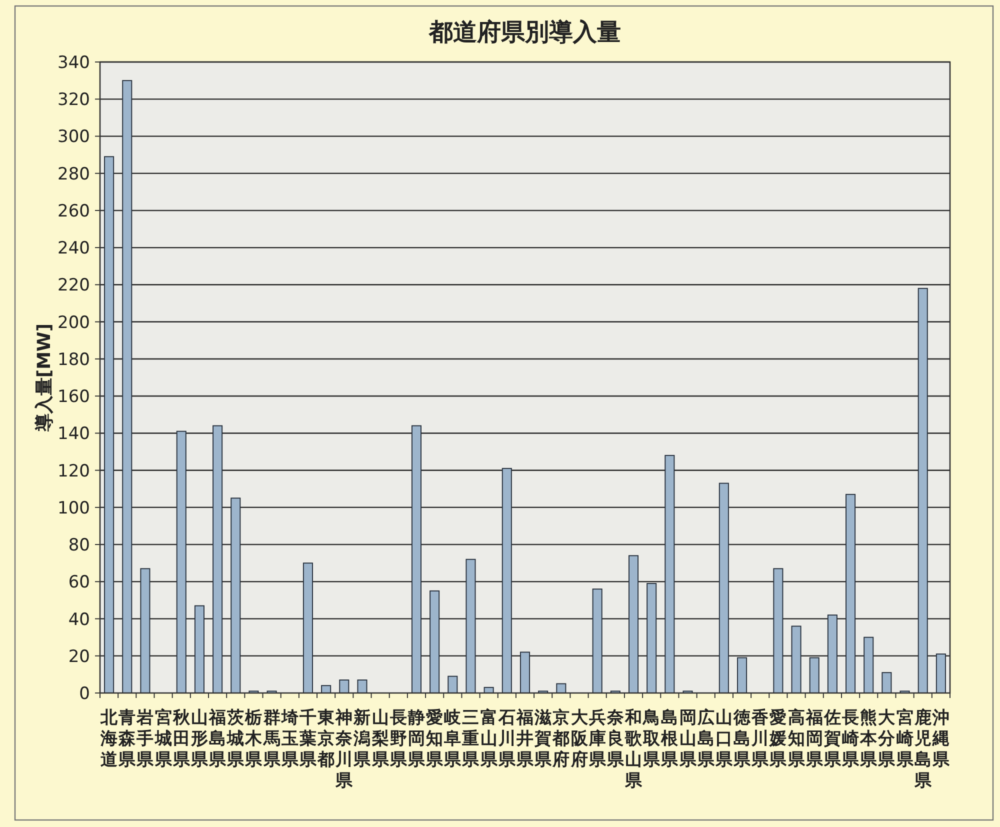 The image size is (1000, 827). I want to click on x-tick-label: 滋賀県, so click(543, 739).